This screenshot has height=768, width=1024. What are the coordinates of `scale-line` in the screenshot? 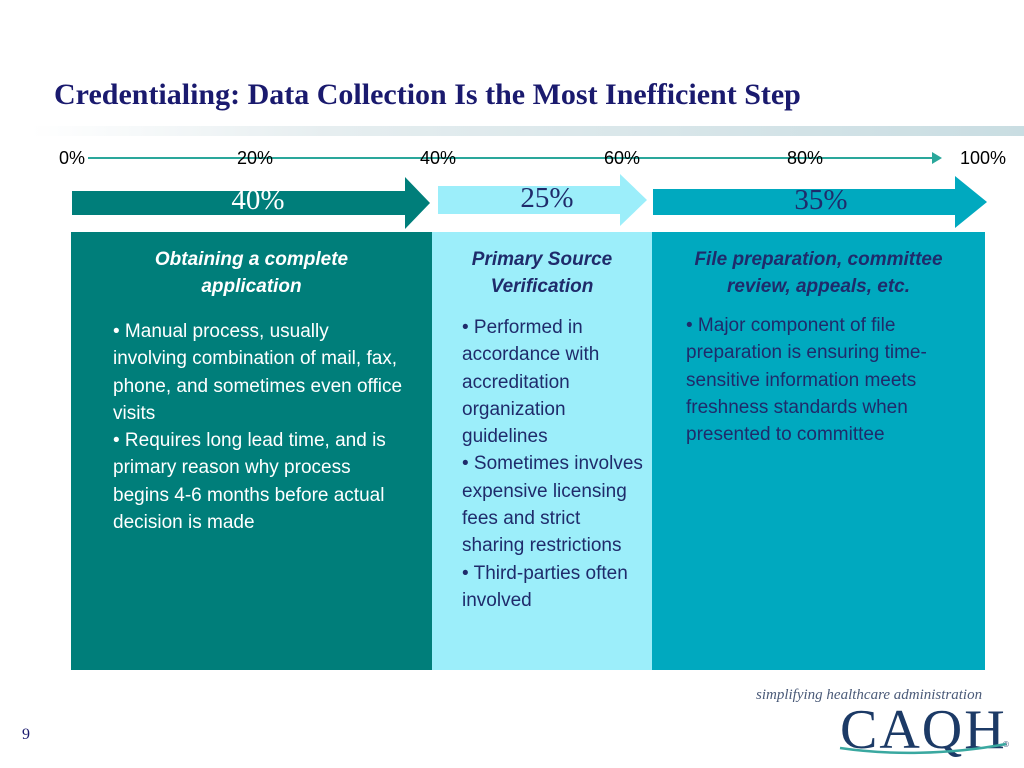 It's located at (512, 158).